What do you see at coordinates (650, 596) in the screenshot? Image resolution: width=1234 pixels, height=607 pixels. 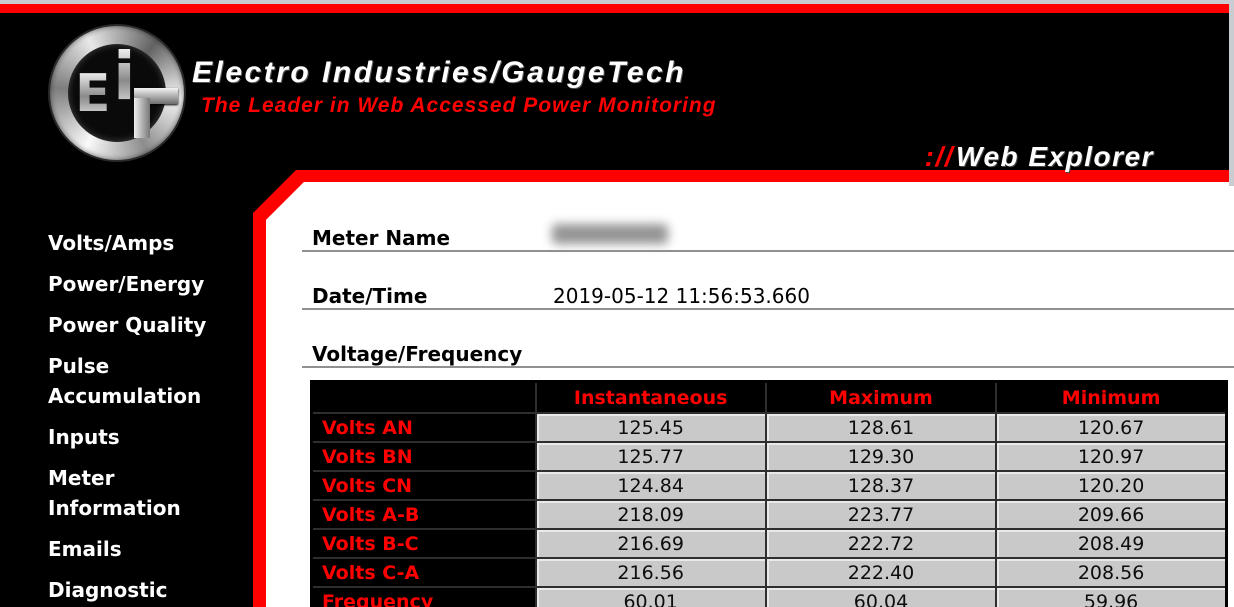 I see `value-cell: 60.01` at bounding box center [650, 596].